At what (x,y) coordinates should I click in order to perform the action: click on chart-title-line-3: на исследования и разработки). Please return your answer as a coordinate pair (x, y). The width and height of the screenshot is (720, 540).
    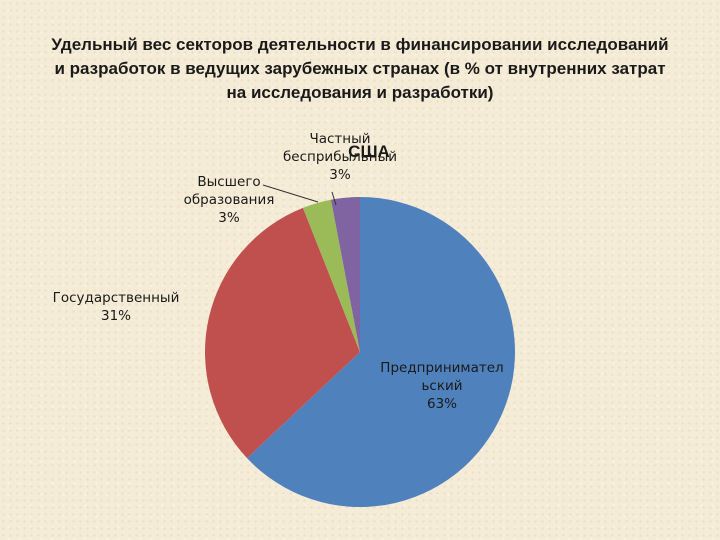
    Looking at the image, I should click on (360, 92).